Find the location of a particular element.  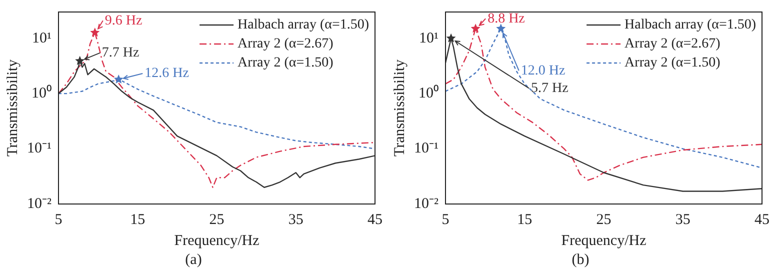

annotation: 12.6 Hz is located at coordinates (166, 74).